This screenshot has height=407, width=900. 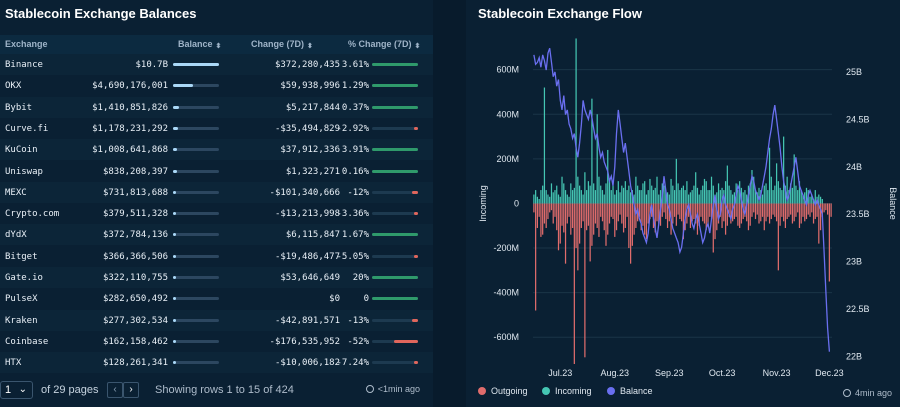 I want to click on legend-incoming: Incoming, so click(x=567, y=391).